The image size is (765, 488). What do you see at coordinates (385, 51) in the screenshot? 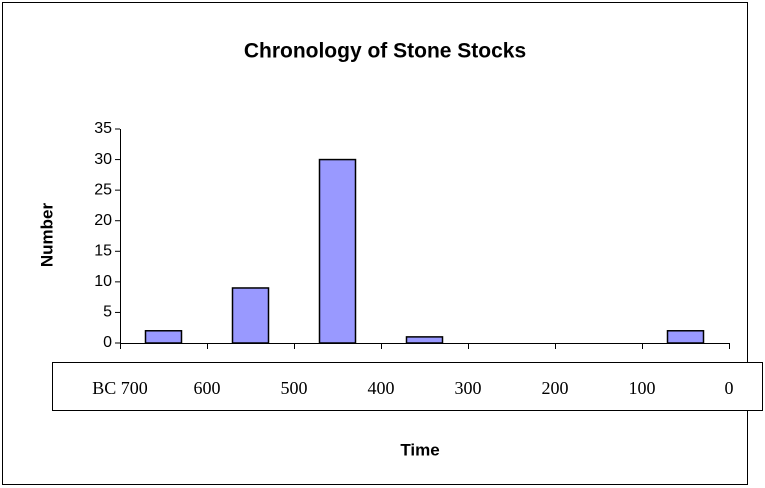
I see `chart-title: Chronology of Stone Stocks` at bounding box center [385, 51].